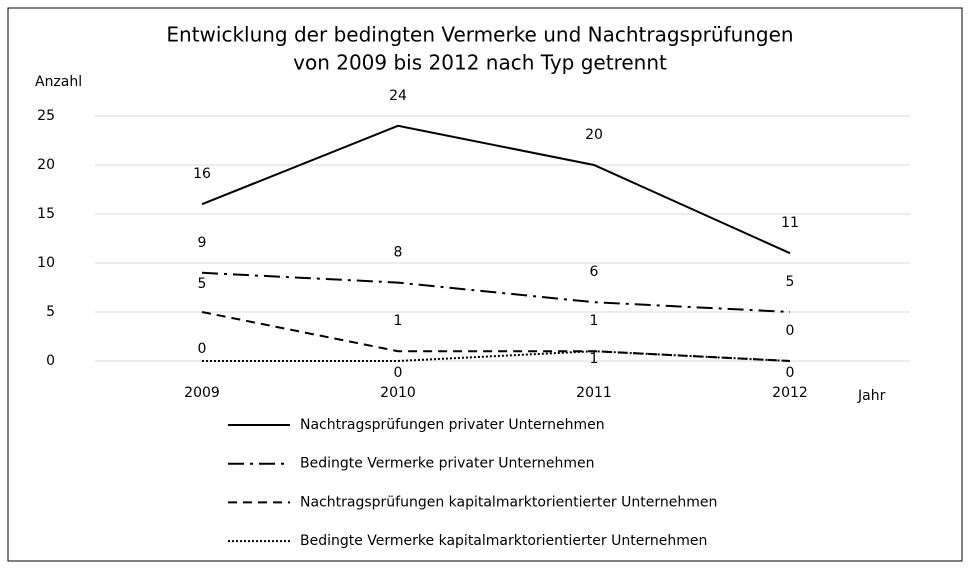 The height and width of the screenshot is (568, 971). I want to click on x-tick-label: 2009, so click(202, 393).